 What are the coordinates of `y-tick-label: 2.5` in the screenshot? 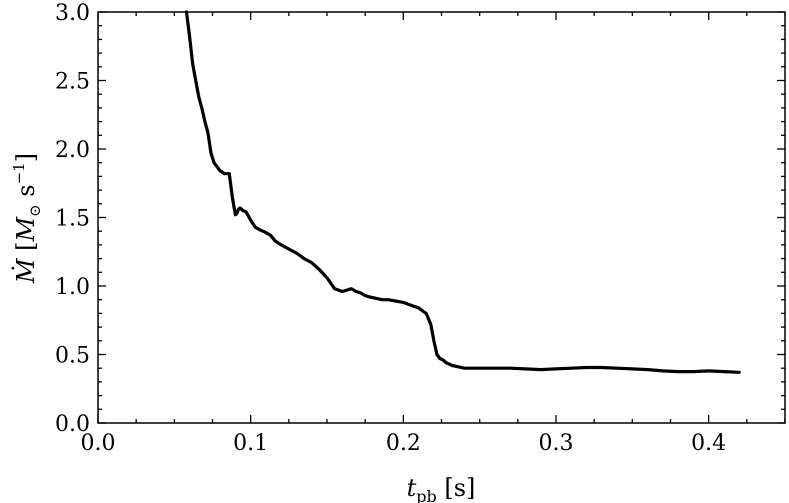 It's located at (72, 82).